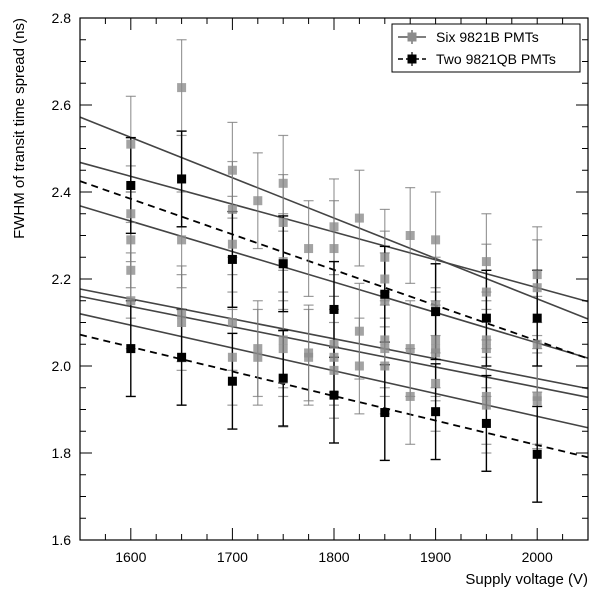 Image resolution: width=598 pixels, height=603 pixels. Describe the element at coordinates (232, 557) in the screenshot. I see `x-tick-label: 1700` at that location.